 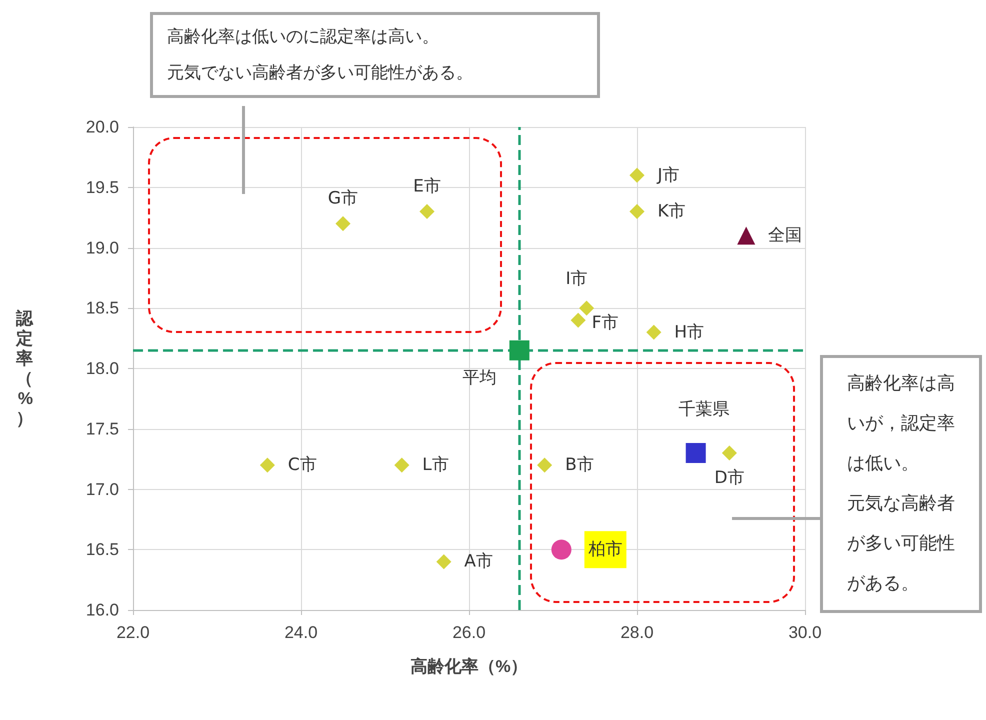 What do you see at coordinates (343, 198) in the screenshot?
I see `series-label: G市` at bounding box center [343, 198].